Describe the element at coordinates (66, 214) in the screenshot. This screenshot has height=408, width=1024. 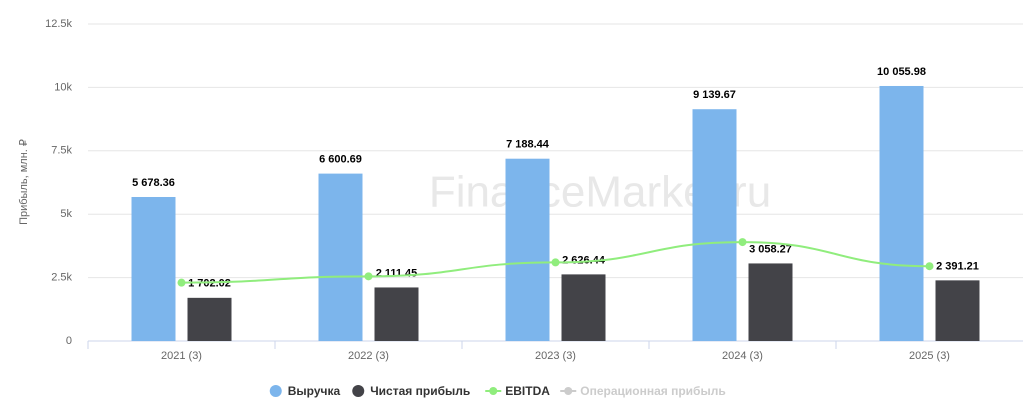
I see `y-tick-label: 5k` at that location.